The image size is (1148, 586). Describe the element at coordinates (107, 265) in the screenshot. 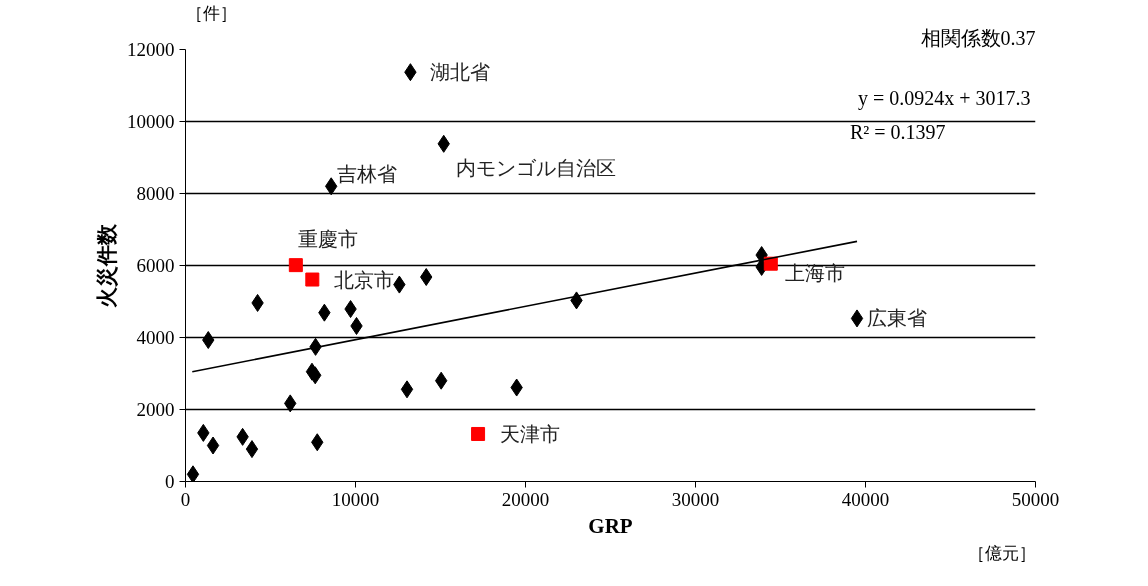

I see `y-axis-title: 火災件数` at that location.